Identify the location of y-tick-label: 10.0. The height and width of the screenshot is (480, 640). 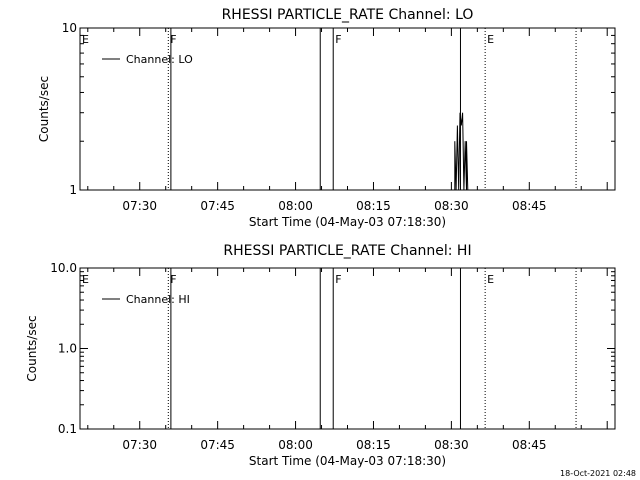
(63, 268).